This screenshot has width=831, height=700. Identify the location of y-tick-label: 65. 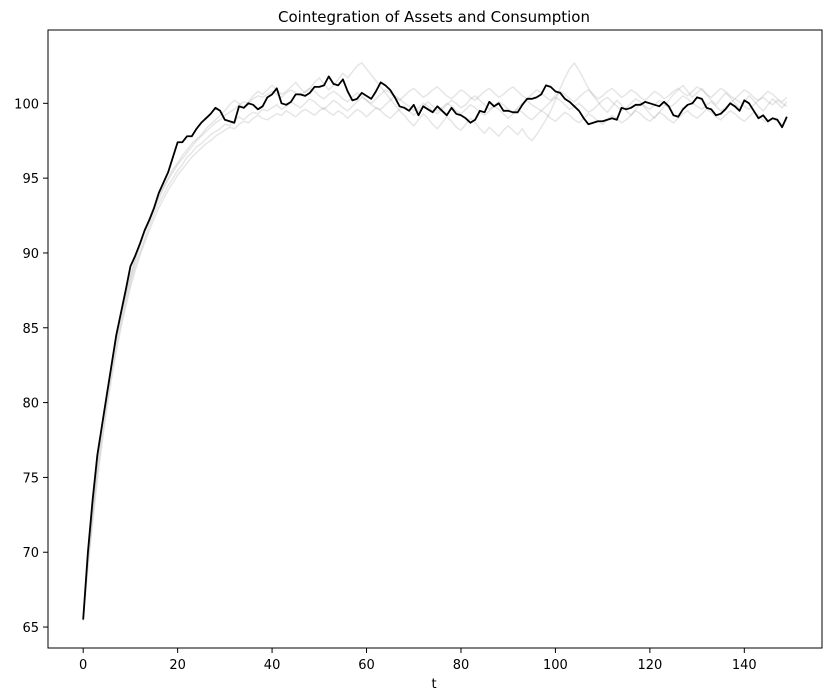
(30, 628).